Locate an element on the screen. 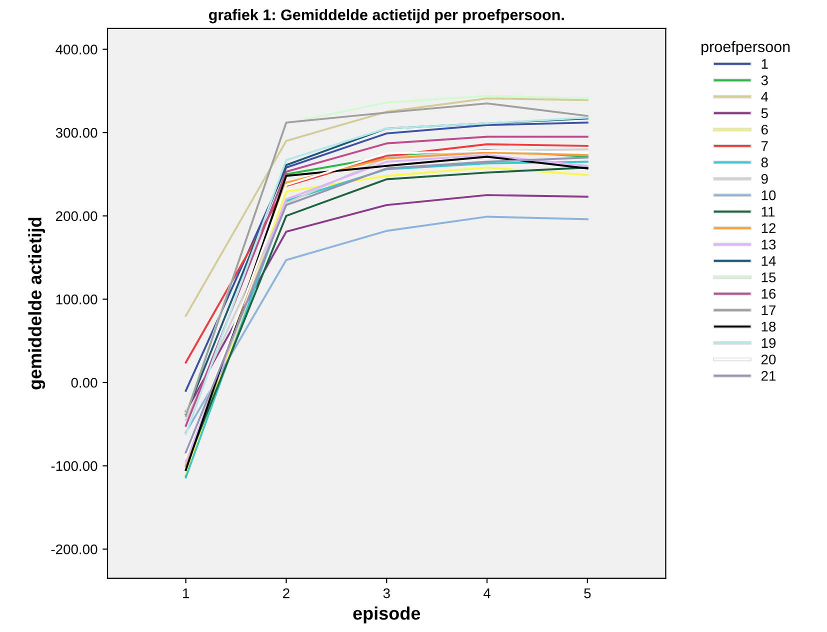  legend-label: 19 is located at coordinates (769, 343).